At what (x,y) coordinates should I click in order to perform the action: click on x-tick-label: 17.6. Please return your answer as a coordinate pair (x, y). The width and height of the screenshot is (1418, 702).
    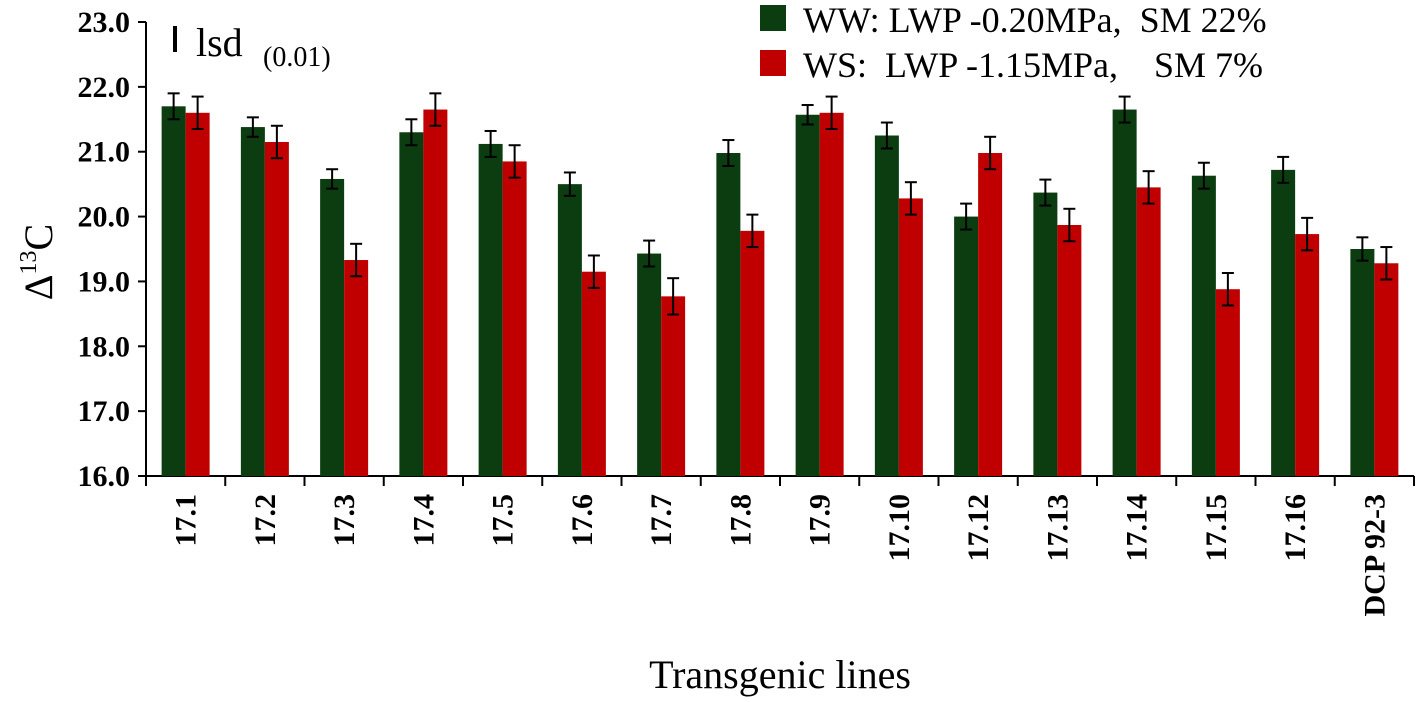
    Looking at the image, I should click on (582, 520).